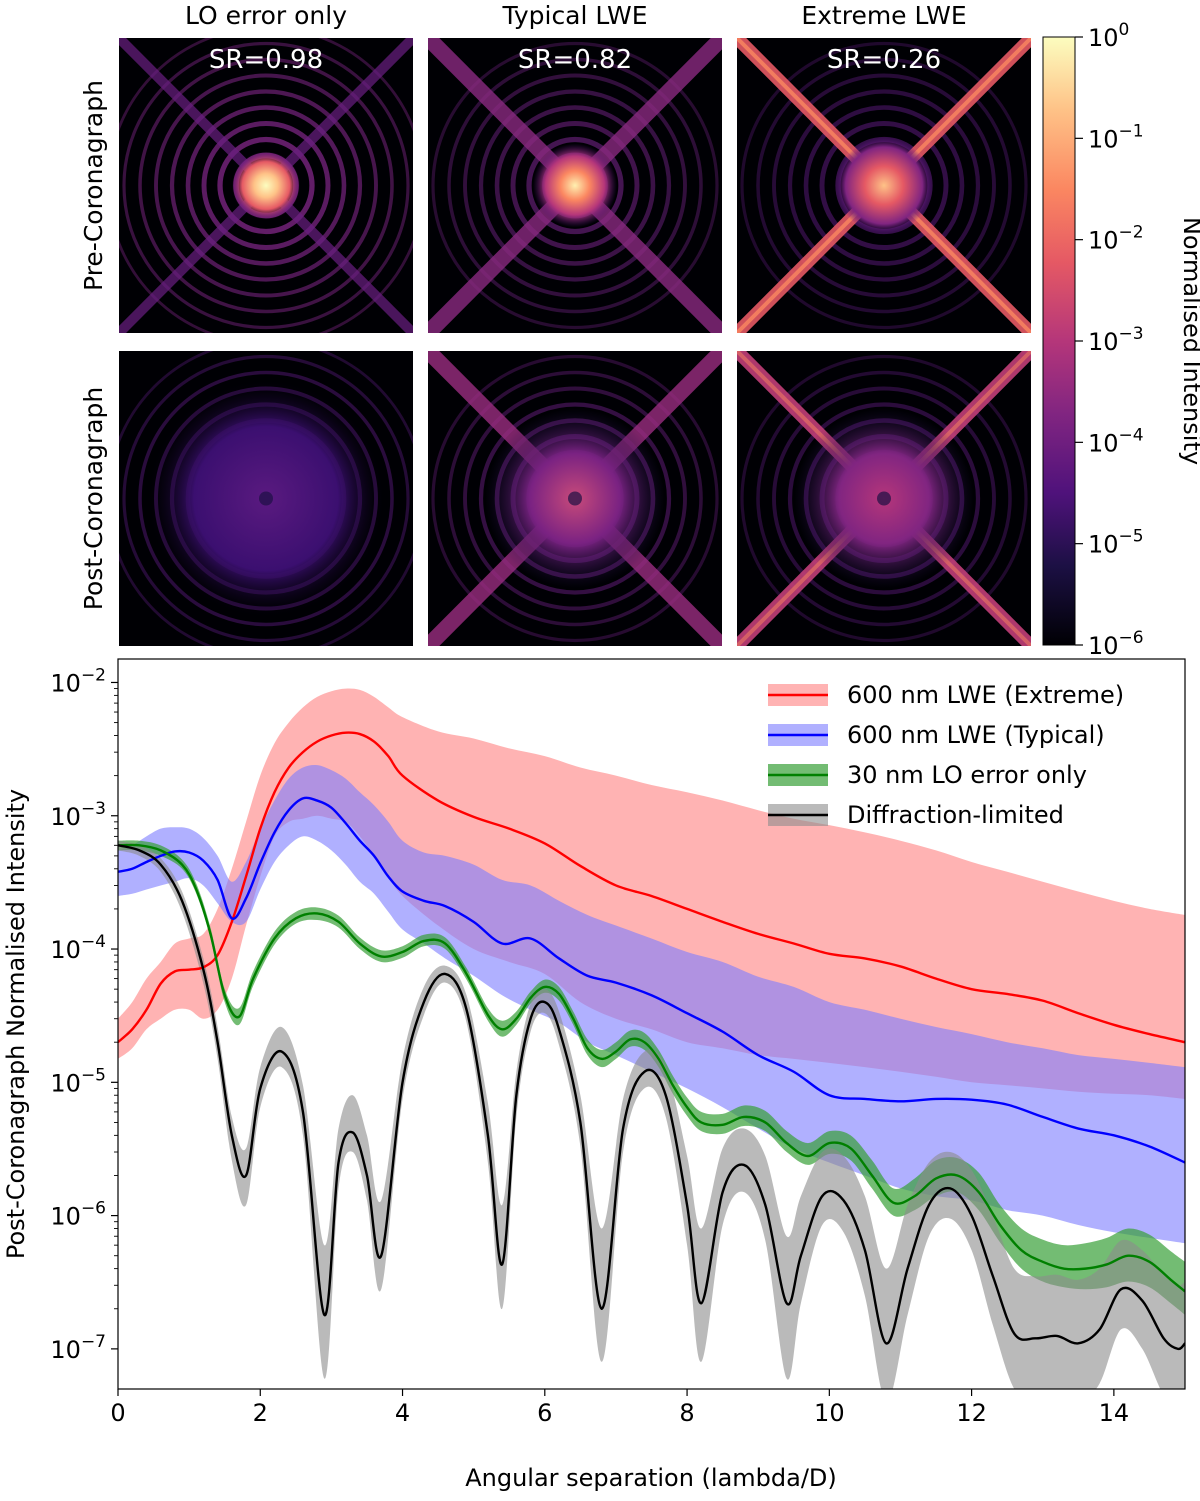 This screenshot has height=1501, width=1200. I want to click on y-tick-label-exponent: −2, so click(93, 675).